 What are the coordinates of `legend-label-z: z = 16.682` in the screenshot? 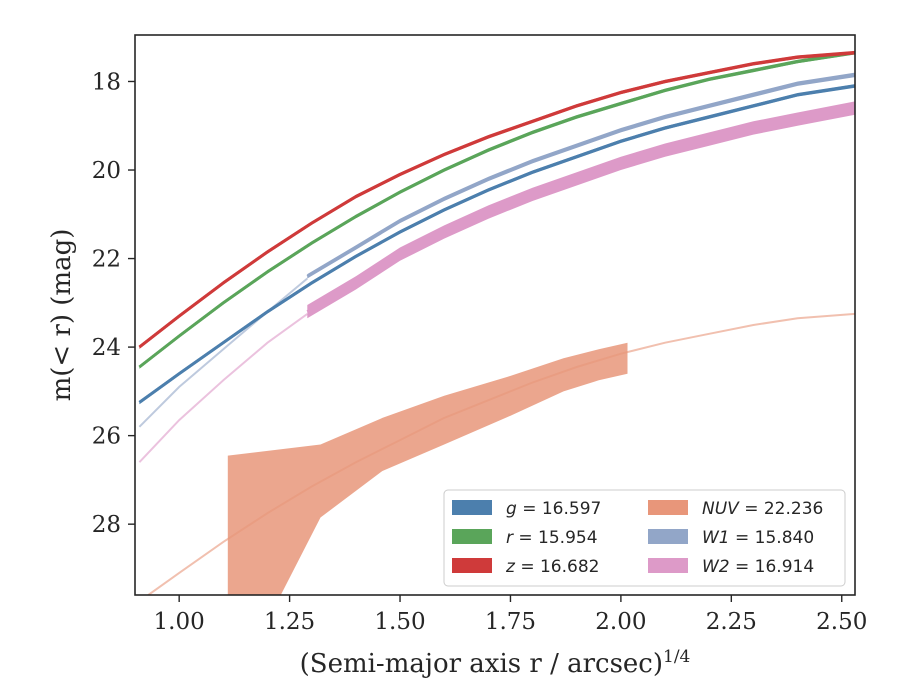 It's located at (552, 567).